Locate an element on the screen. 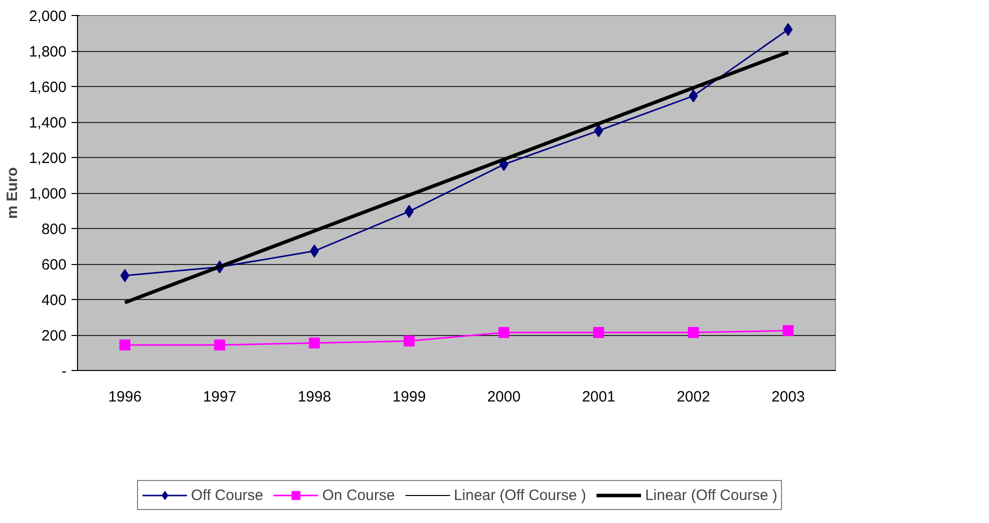  y-tick-label: 2,000 is located at coordinates (47, 16).